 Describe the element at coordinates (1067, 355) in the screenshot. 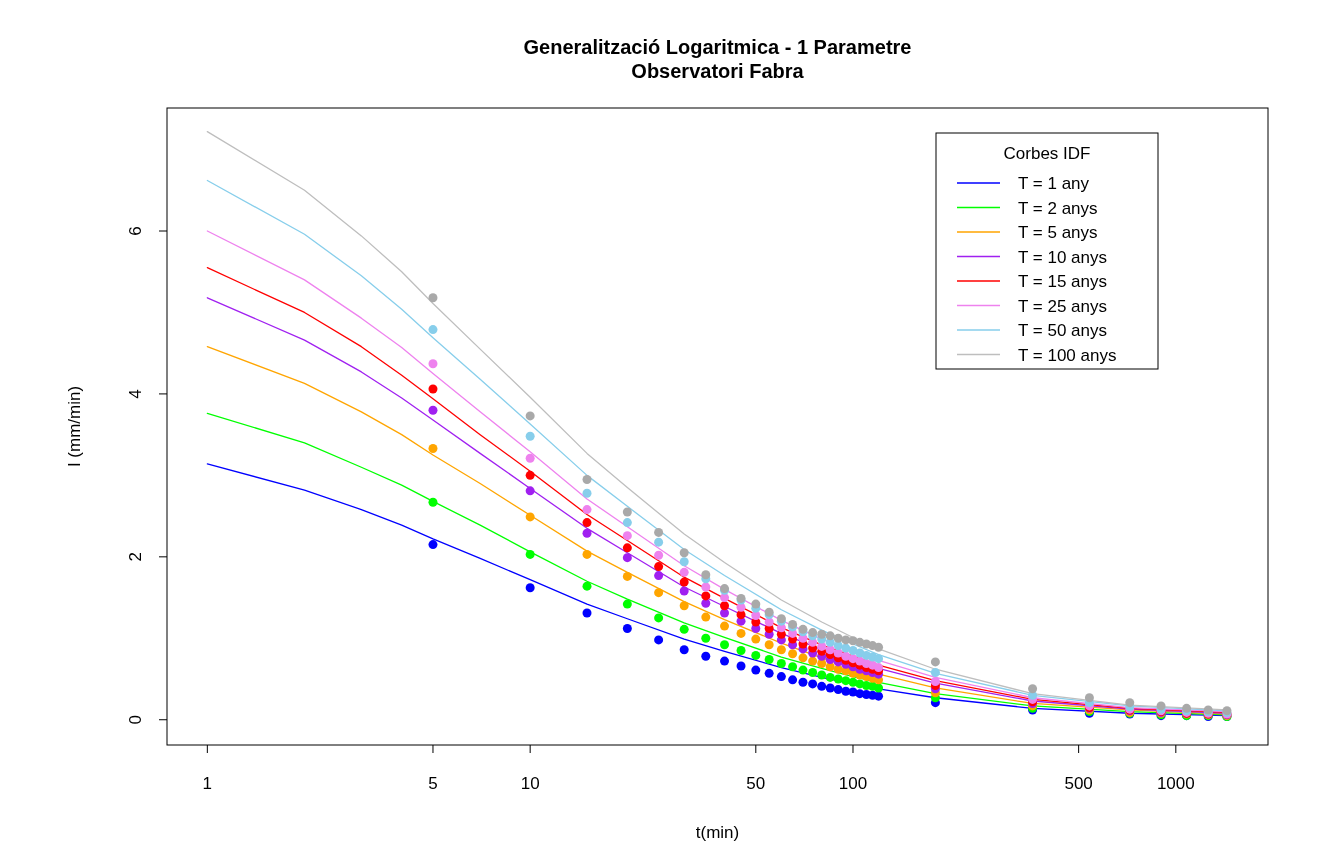

I see `legend-label: T = 100 anys` at that location.